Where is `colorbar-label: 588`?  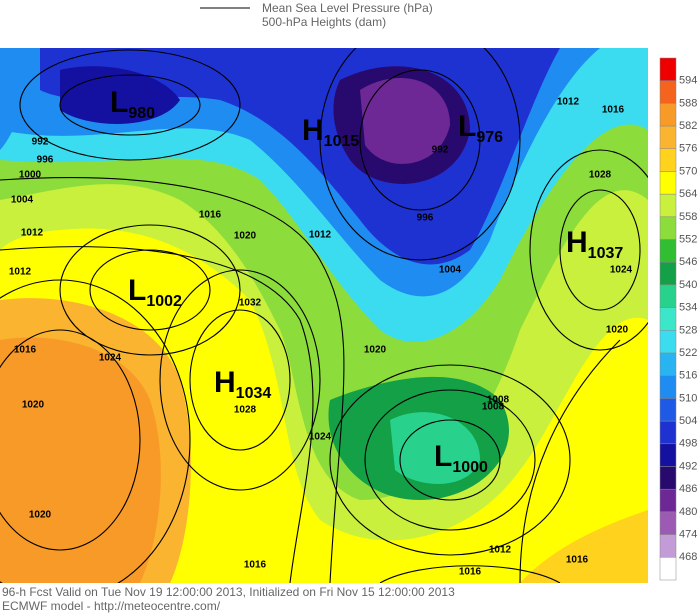 colorbar-label: 588 is located at coordinates (688, 103).